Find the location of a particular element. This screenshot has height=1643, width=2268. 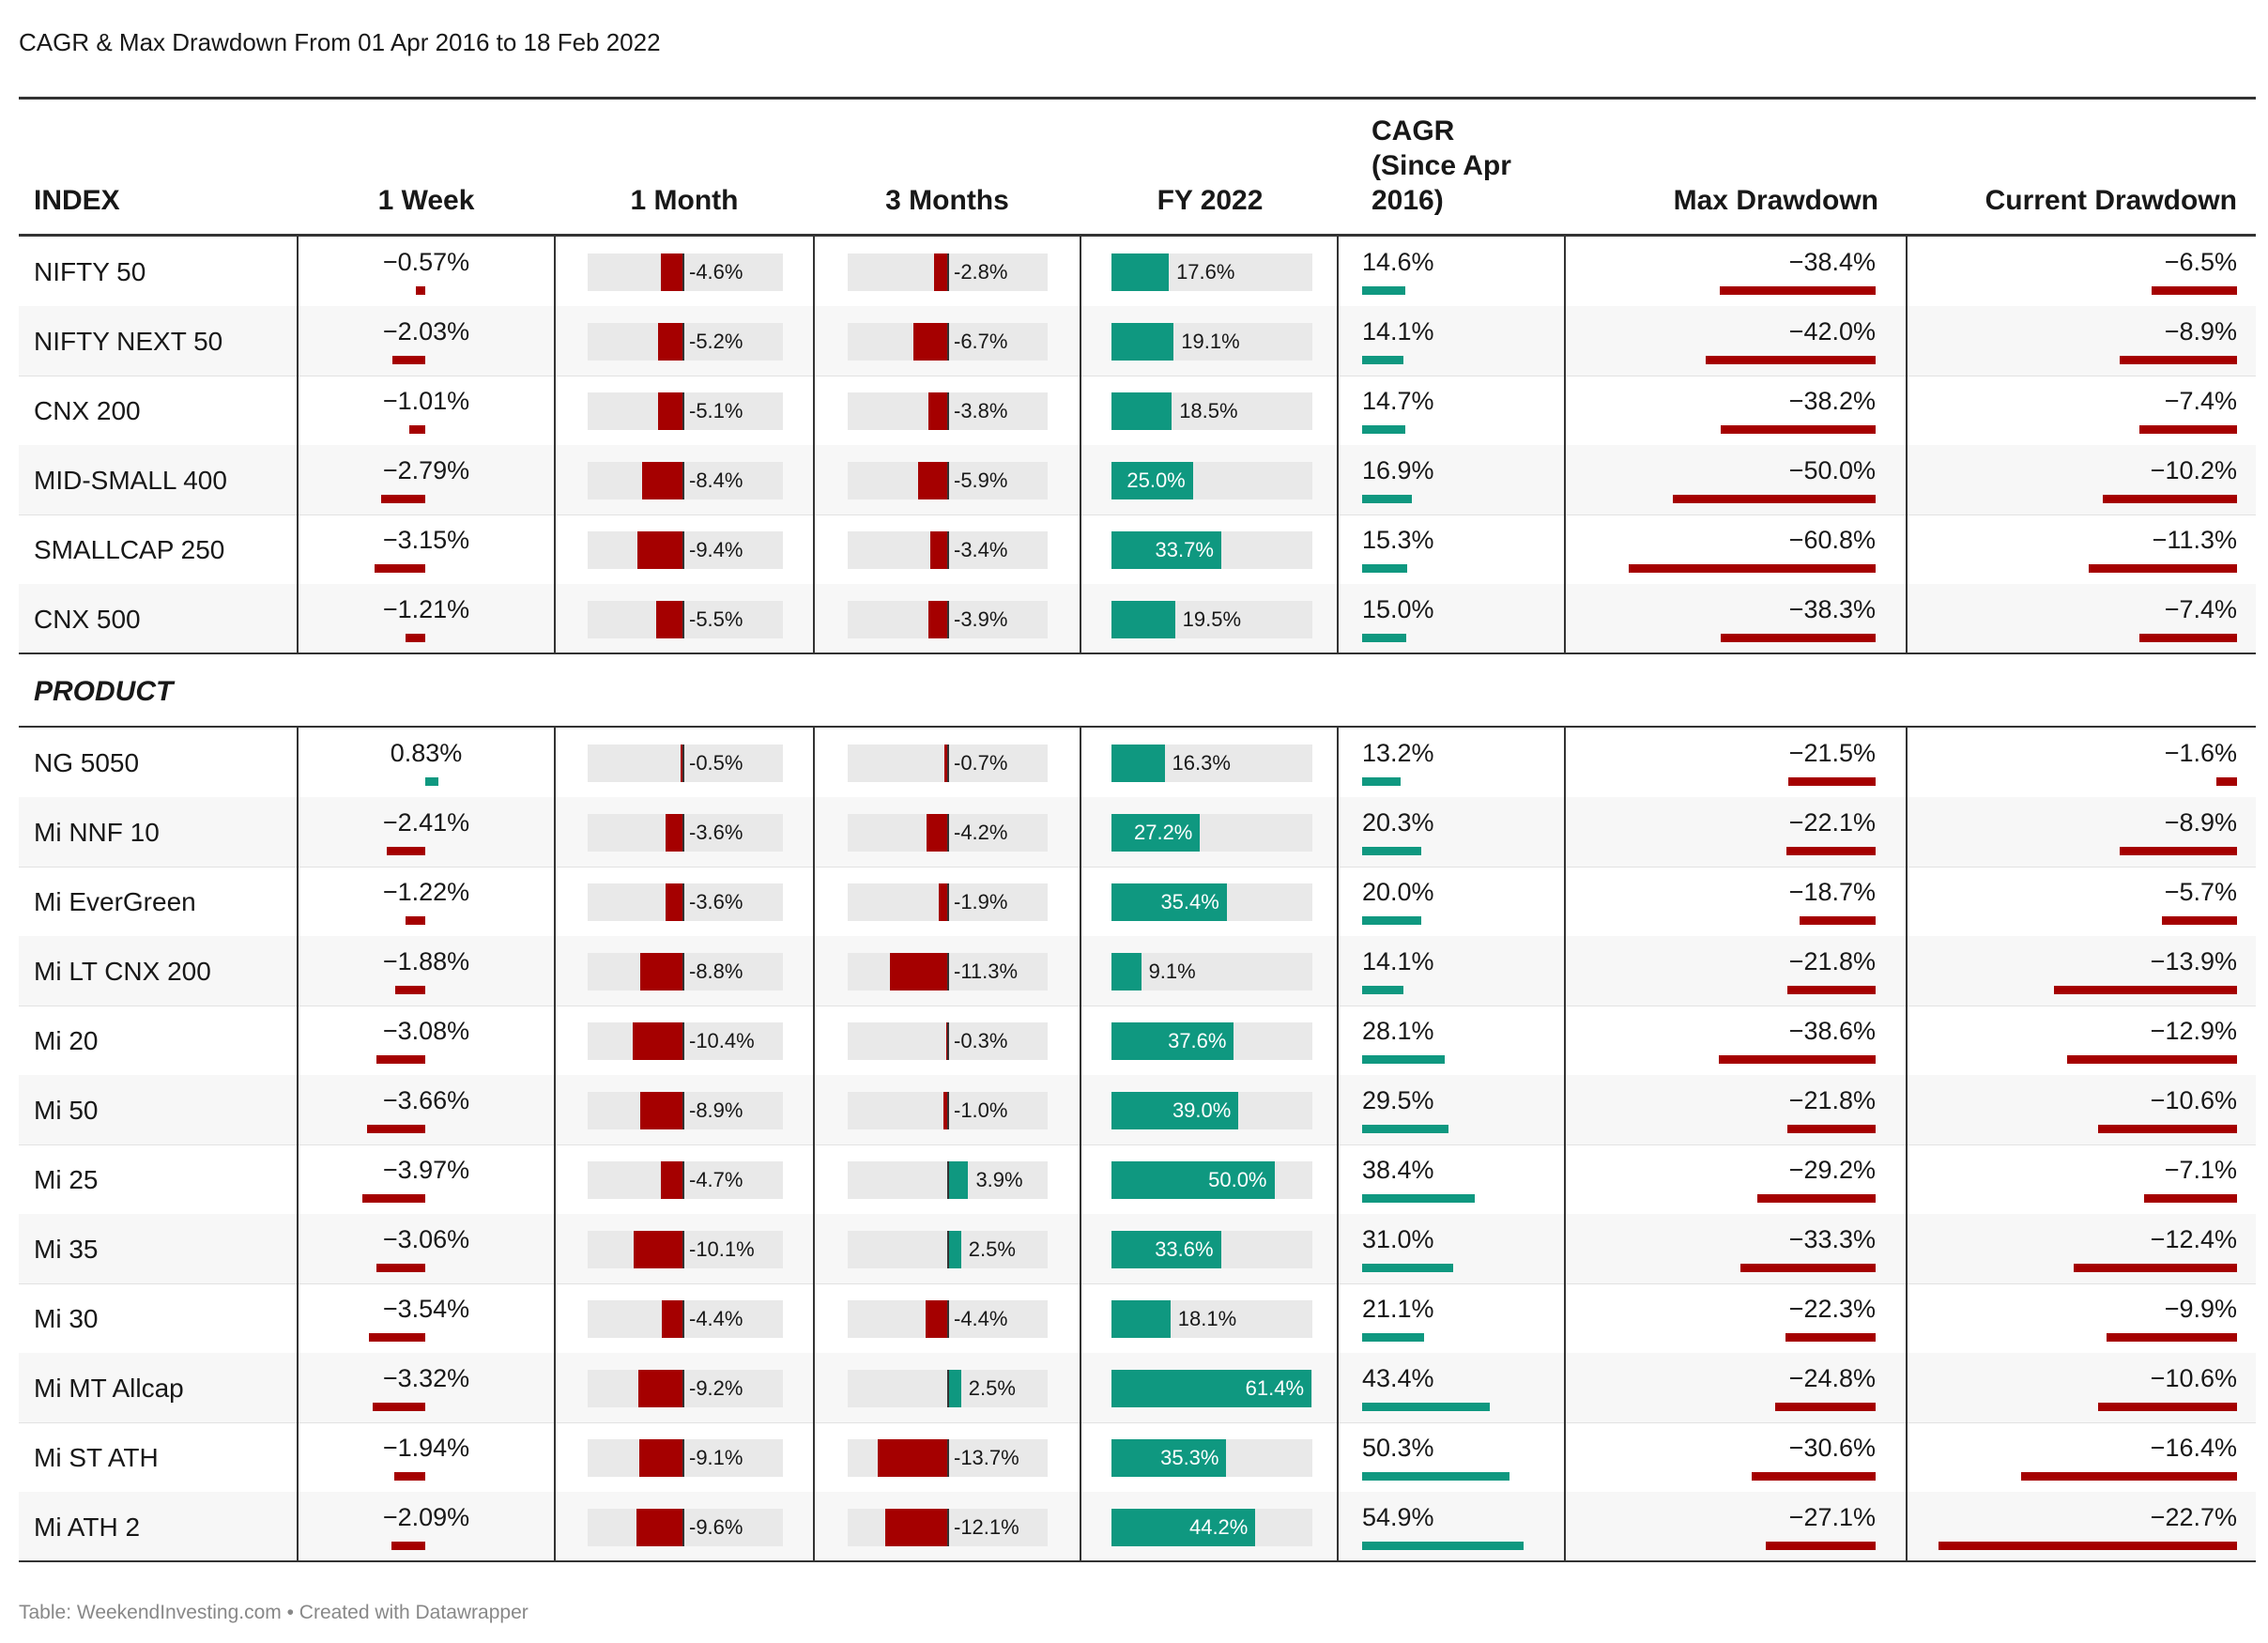

max-drawdown-value: −22.1% is located at coordinates (1832, 823).